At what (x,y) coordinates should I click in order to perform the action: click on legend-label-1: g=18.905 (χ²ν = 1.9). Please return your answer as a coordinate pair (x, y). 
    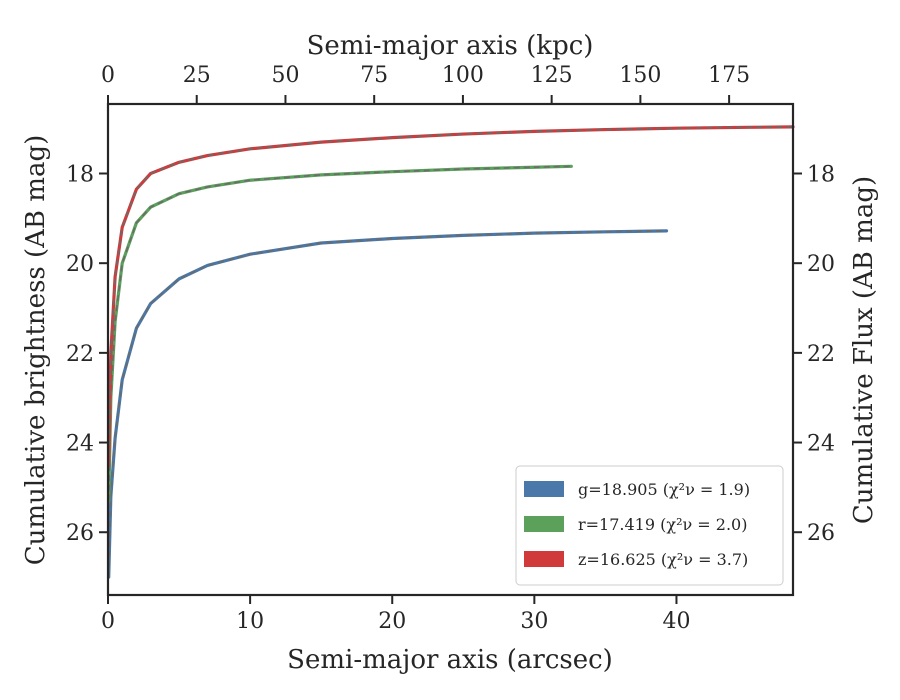
    Looking at the image, I should click on (664, 489).